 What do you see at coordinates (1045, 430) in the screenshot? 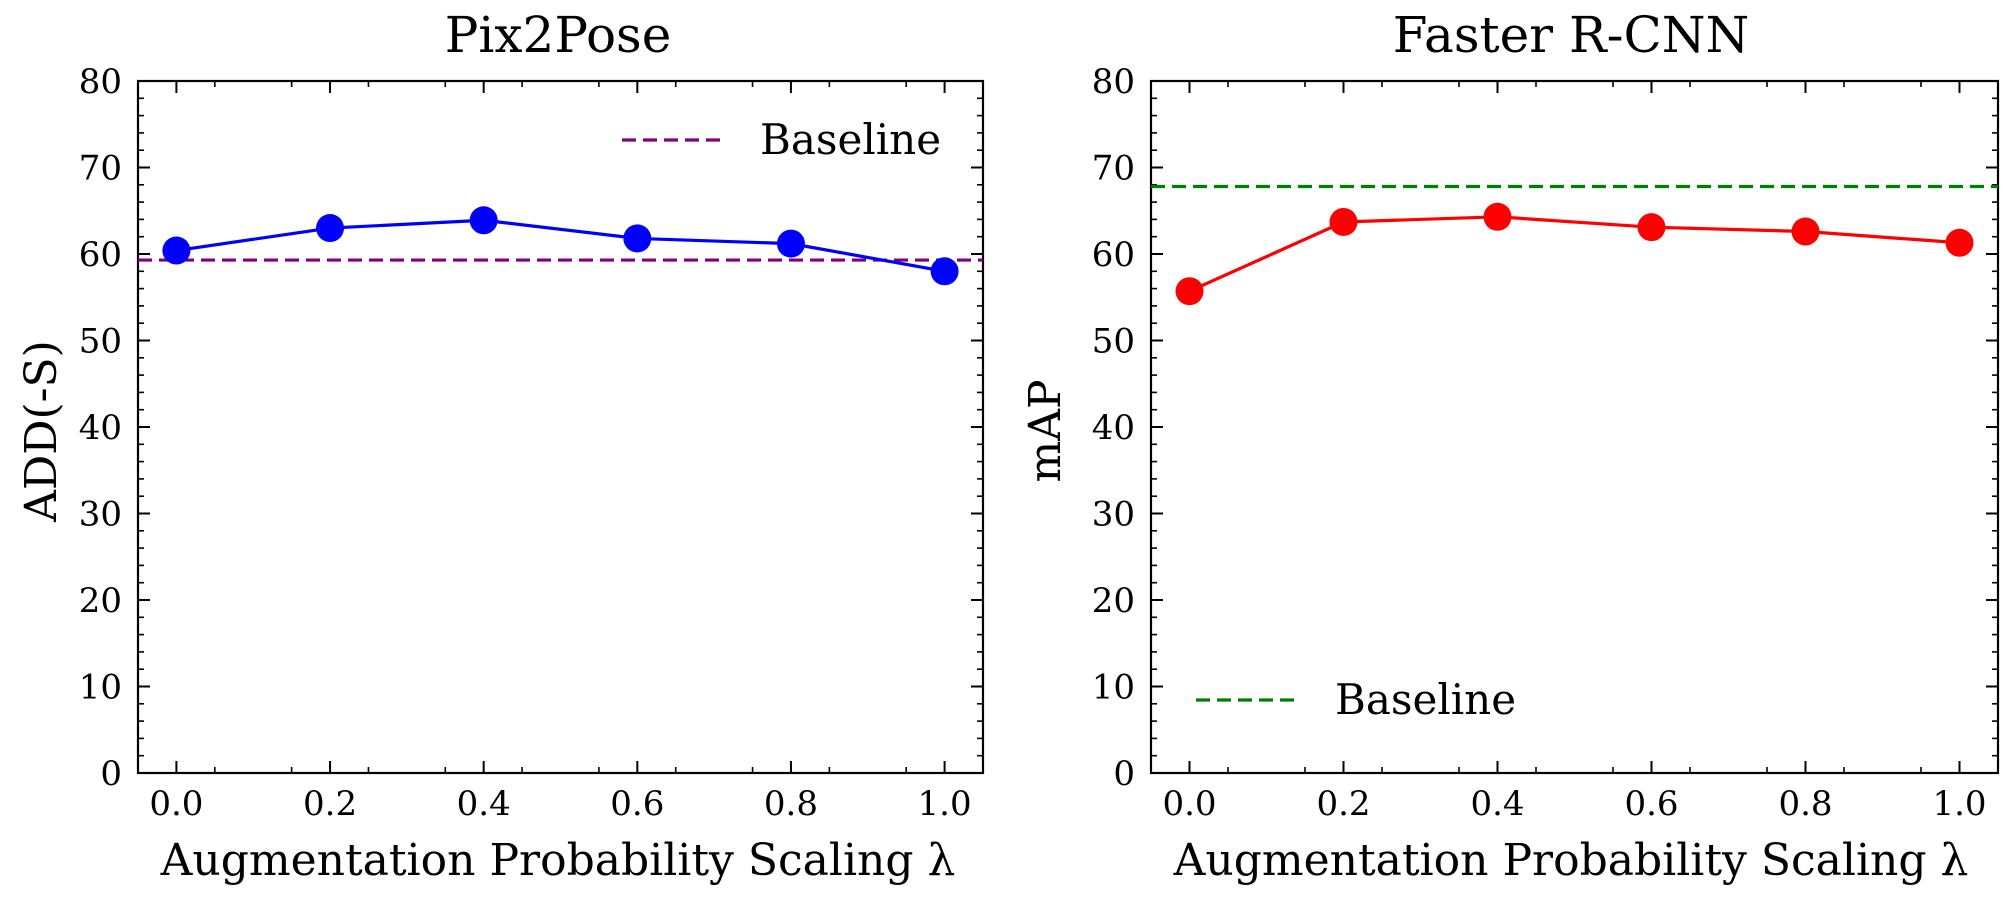
I see `y-axis-label: mAP` at bounding box center [1045, 430].